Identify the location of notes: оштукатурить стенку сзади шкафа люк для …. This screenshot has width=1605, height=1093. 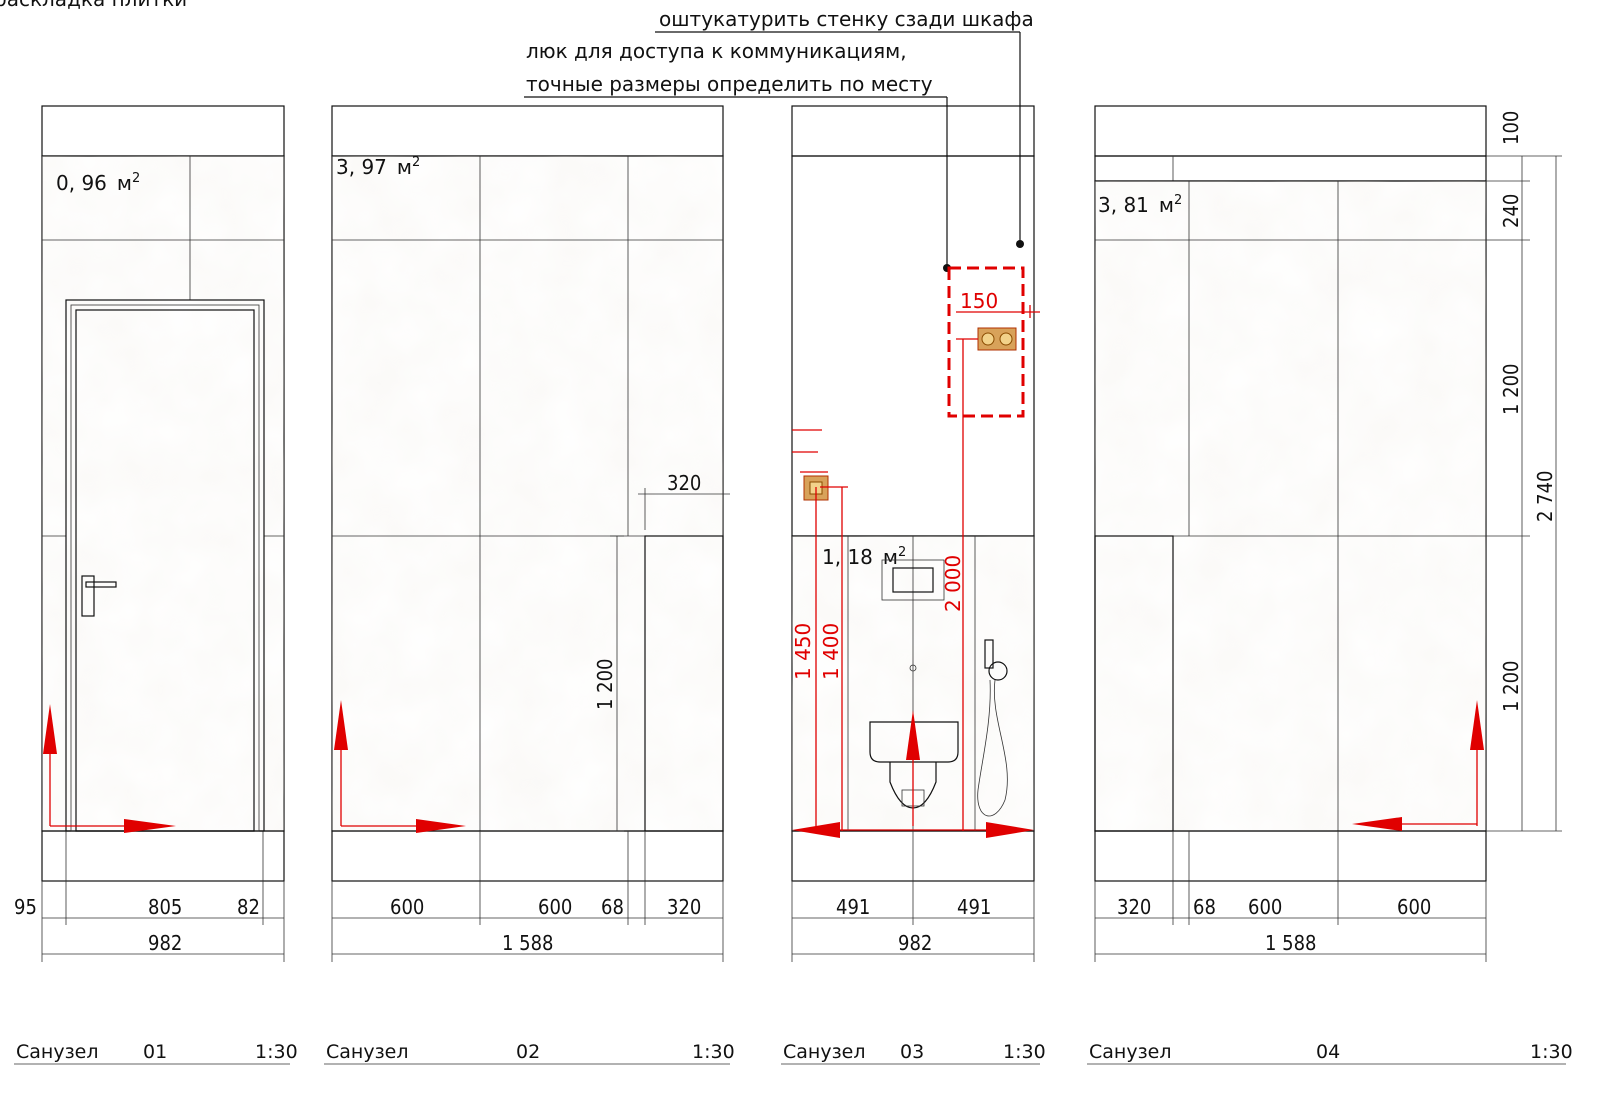
(779, 139).